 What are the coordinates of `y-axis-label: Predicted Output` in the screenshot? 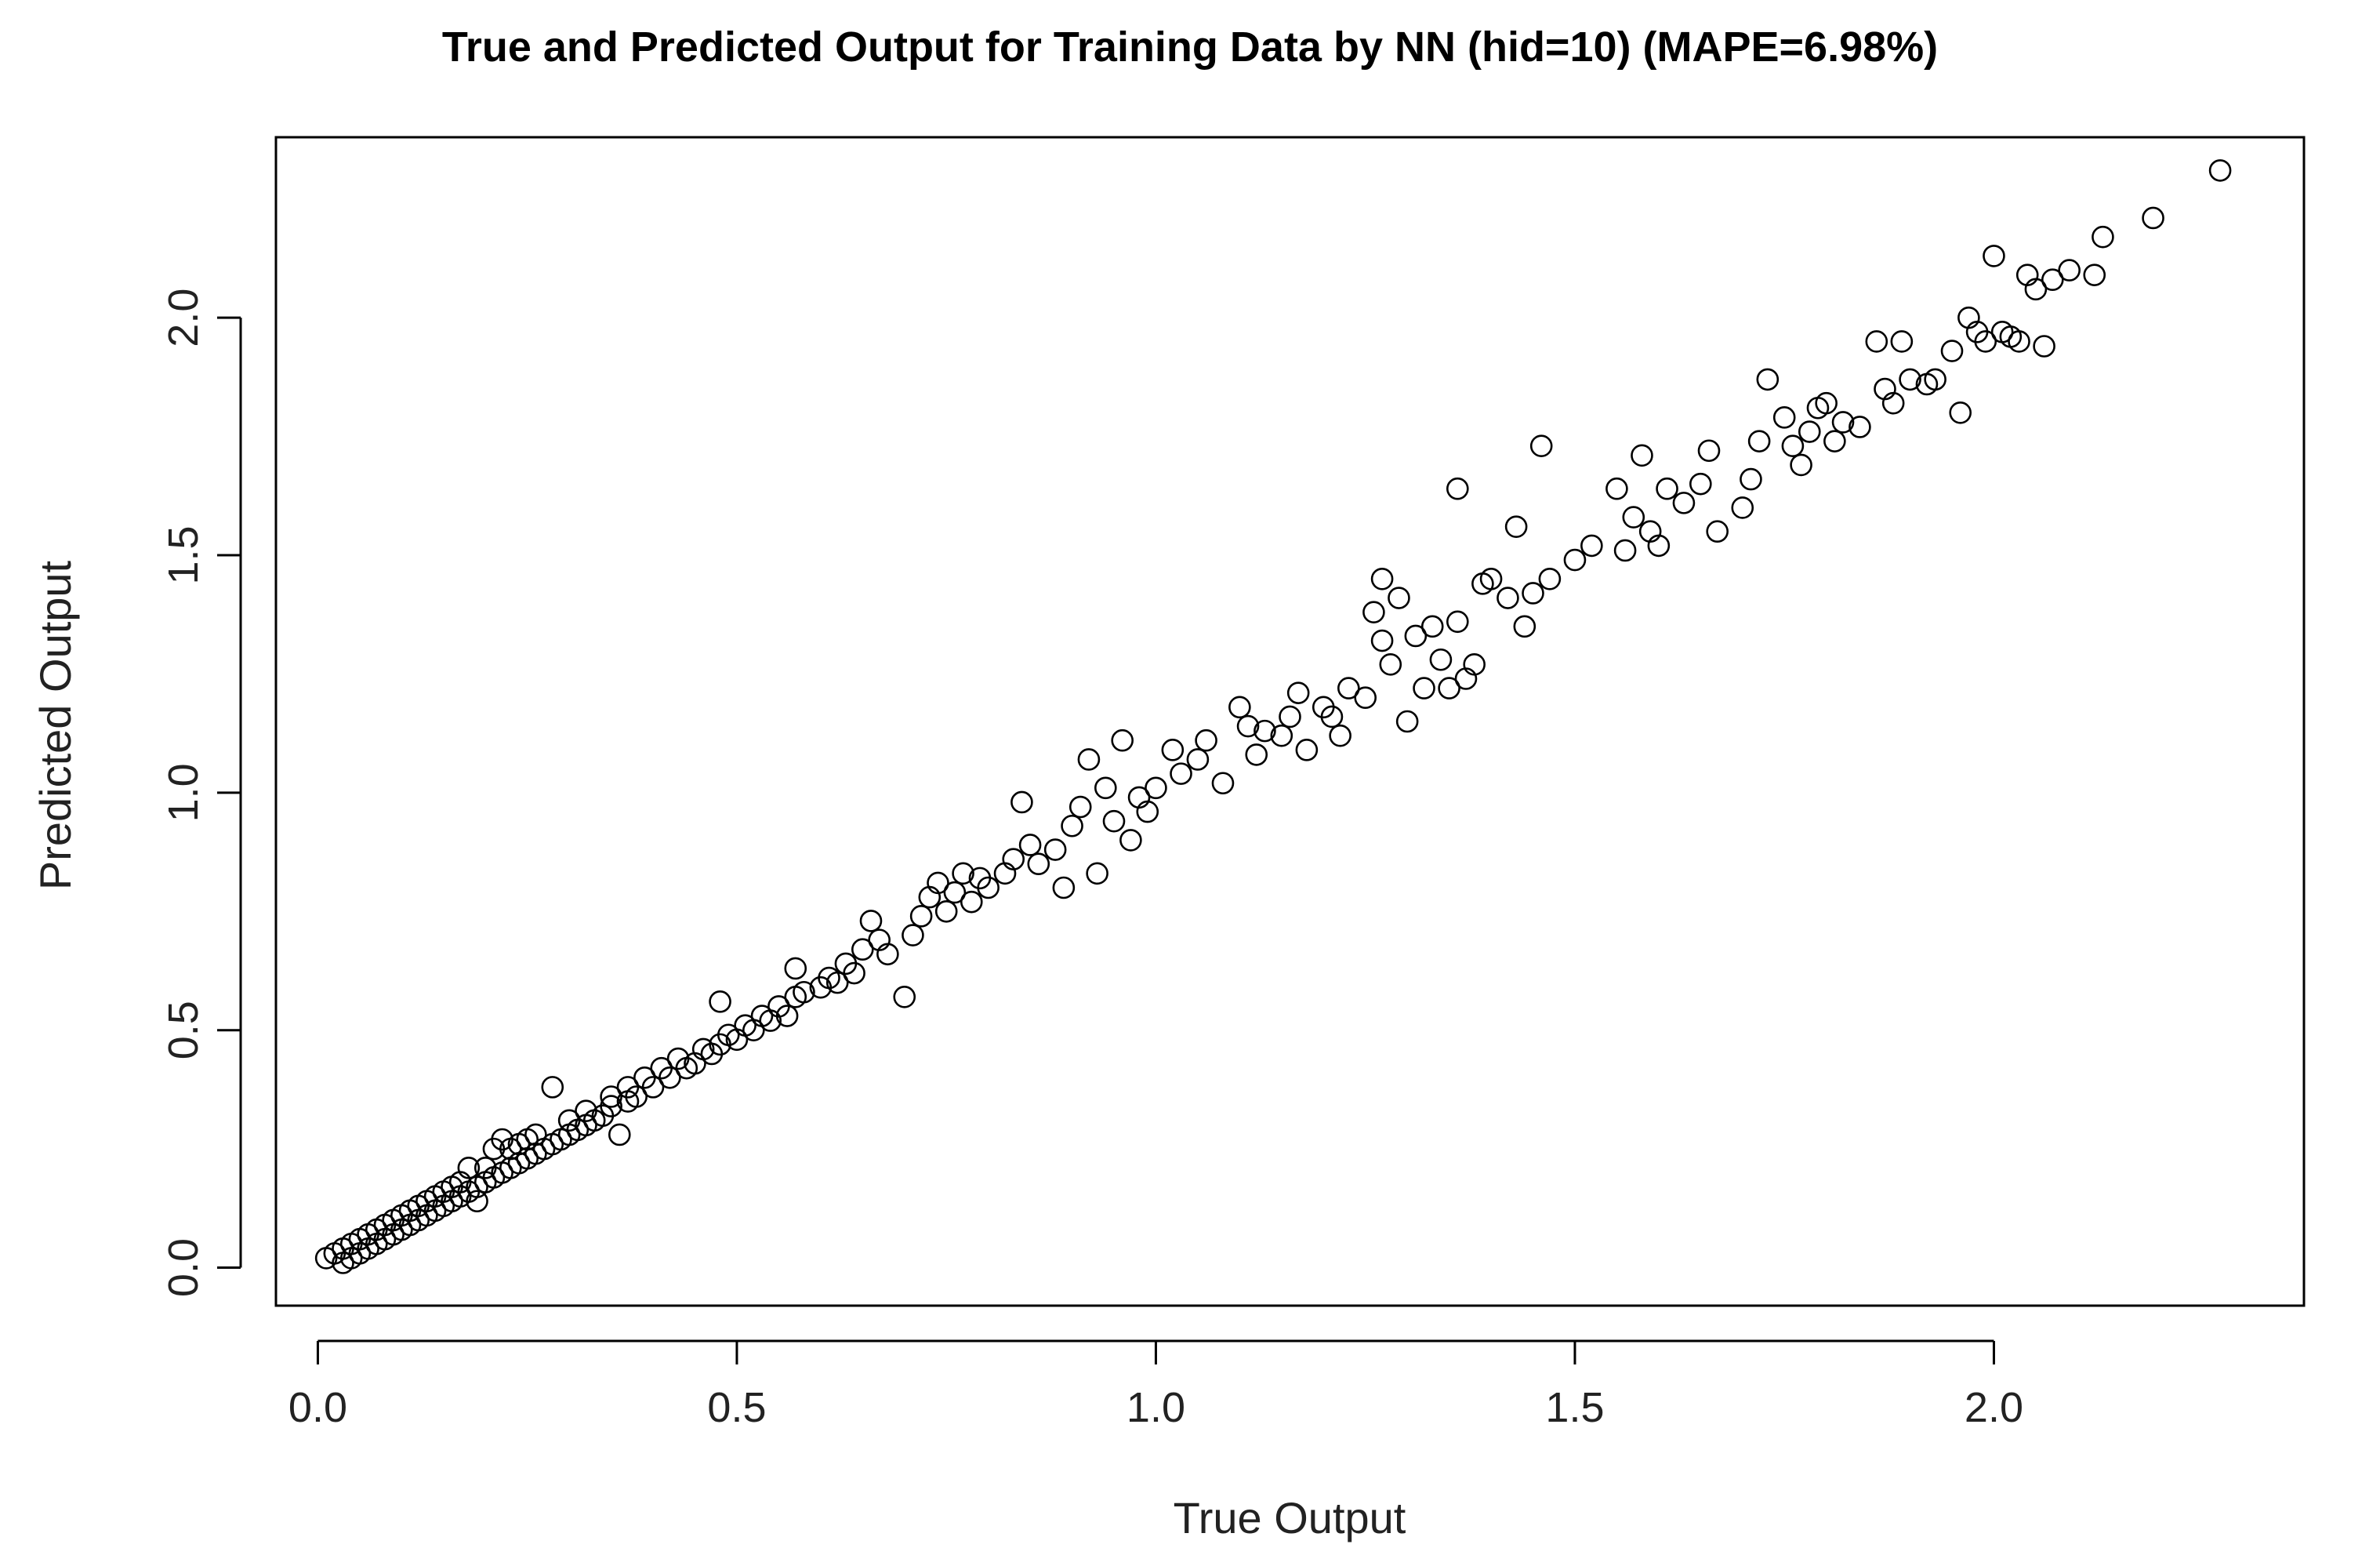 It's located at (55, 725).